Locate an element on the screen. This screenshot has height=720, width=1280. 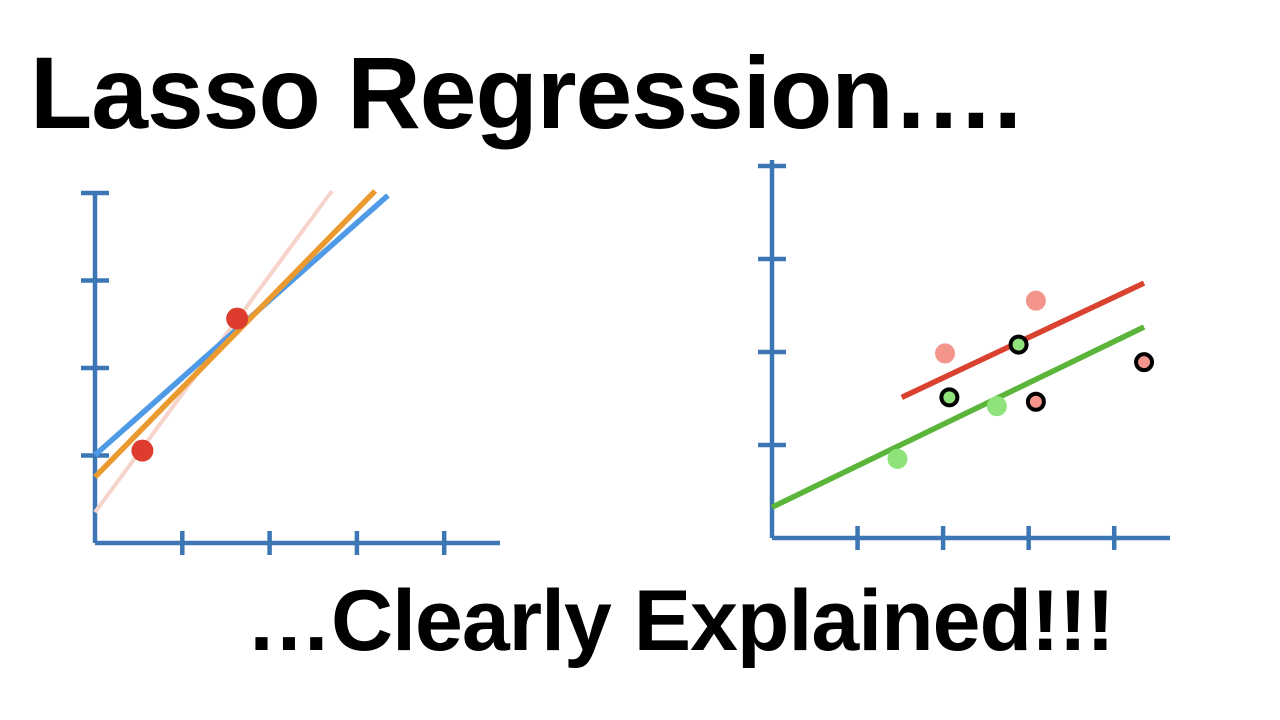
subtitle: …Clearly Explained!!! is located at coordinates (680, 621).